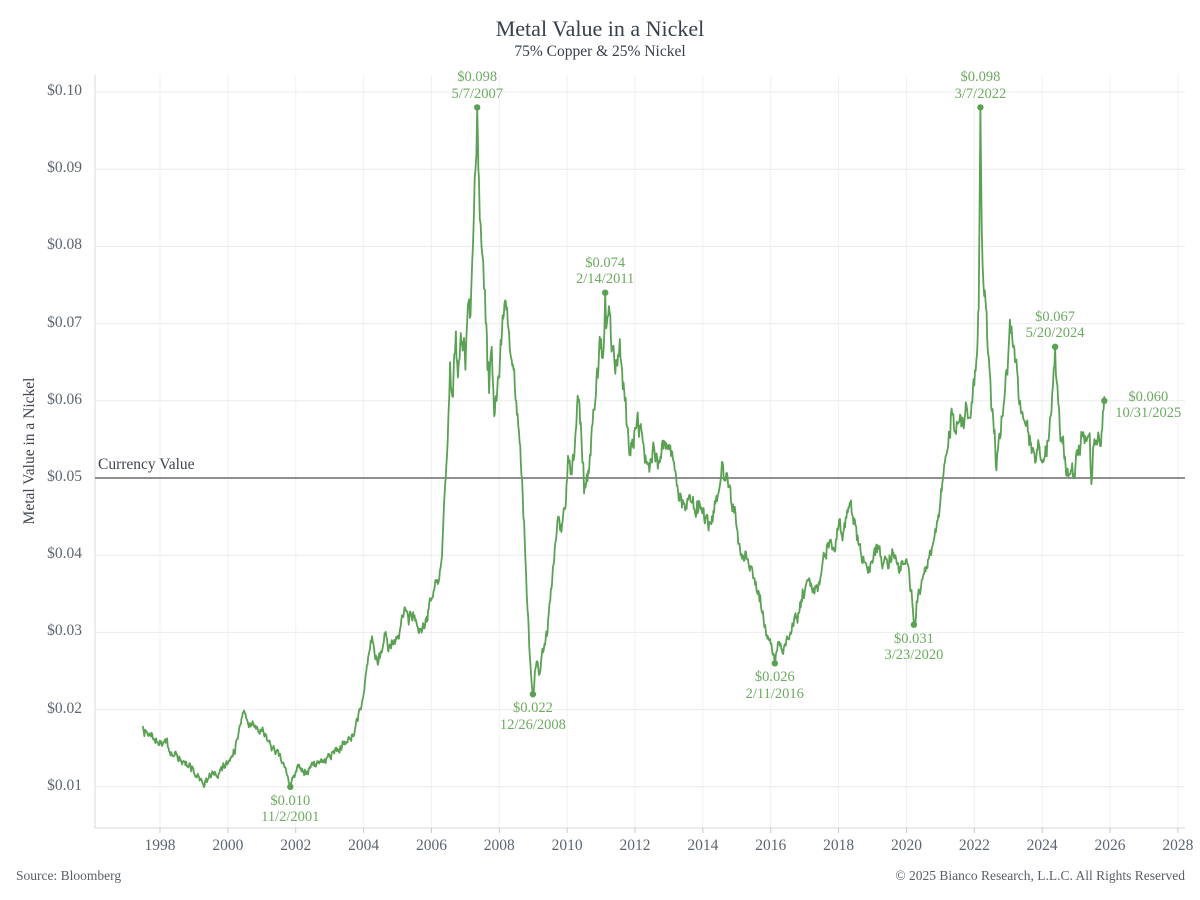 The height and width of the screenshot is (900, 1200). I want to click on y-tick-label: $0.07, so click(64, 322).